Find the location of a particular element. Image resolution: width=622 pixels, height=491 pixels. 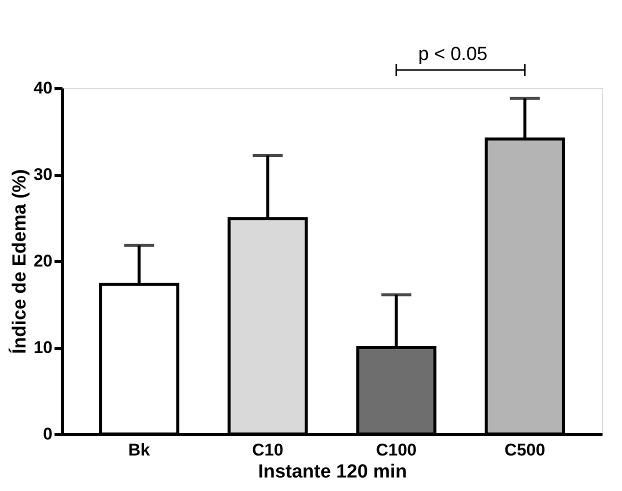

y-tick-label: 0 is located at coordinates (47, 434).